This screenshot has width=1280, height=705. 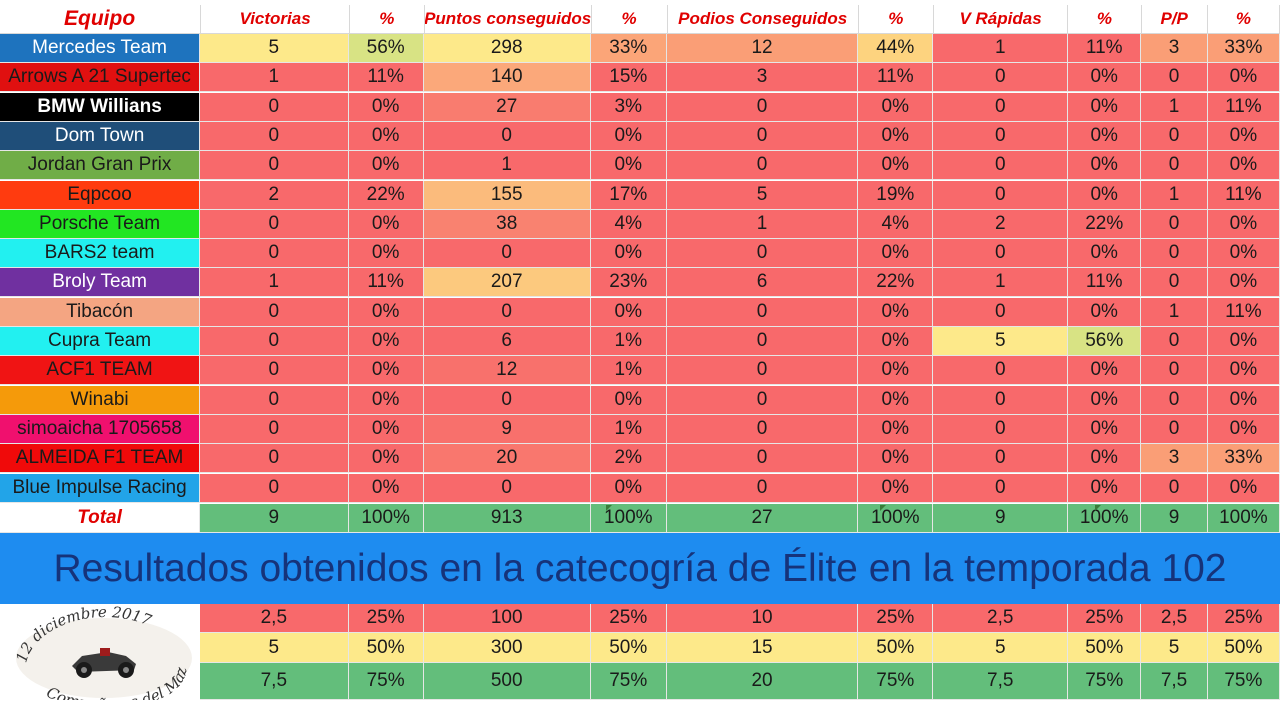 I want to click on column-header: P/P, so click(x=1174, y=19).